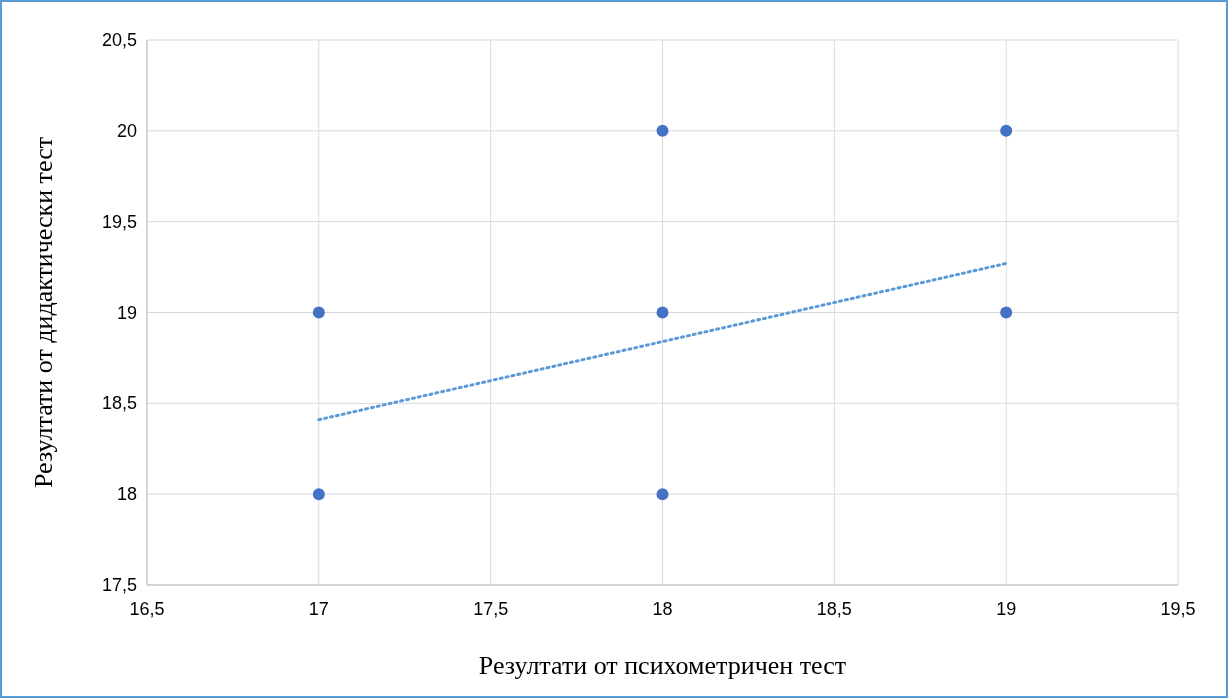  What do you see at coordinates (43, 312) in the screenshot?
I see `y-axis-title: Резултати от дидактически тест` at bounding box center [43, 312].